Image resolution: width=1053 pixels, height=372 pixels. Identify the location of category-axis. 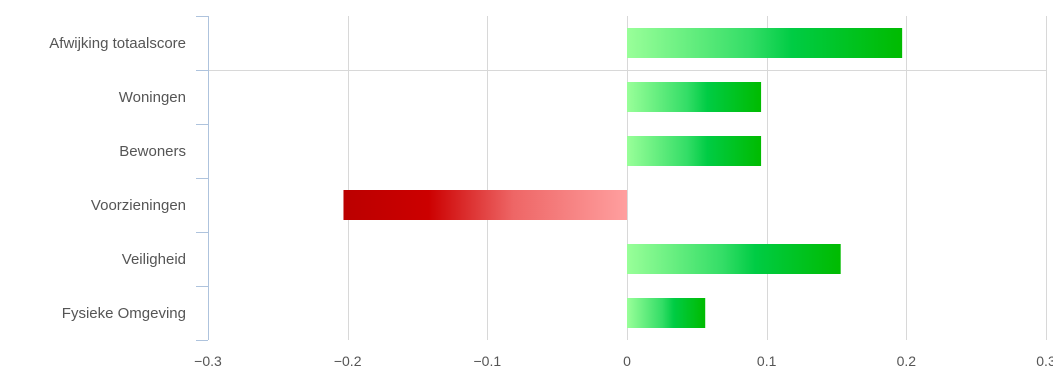
(202, 178).